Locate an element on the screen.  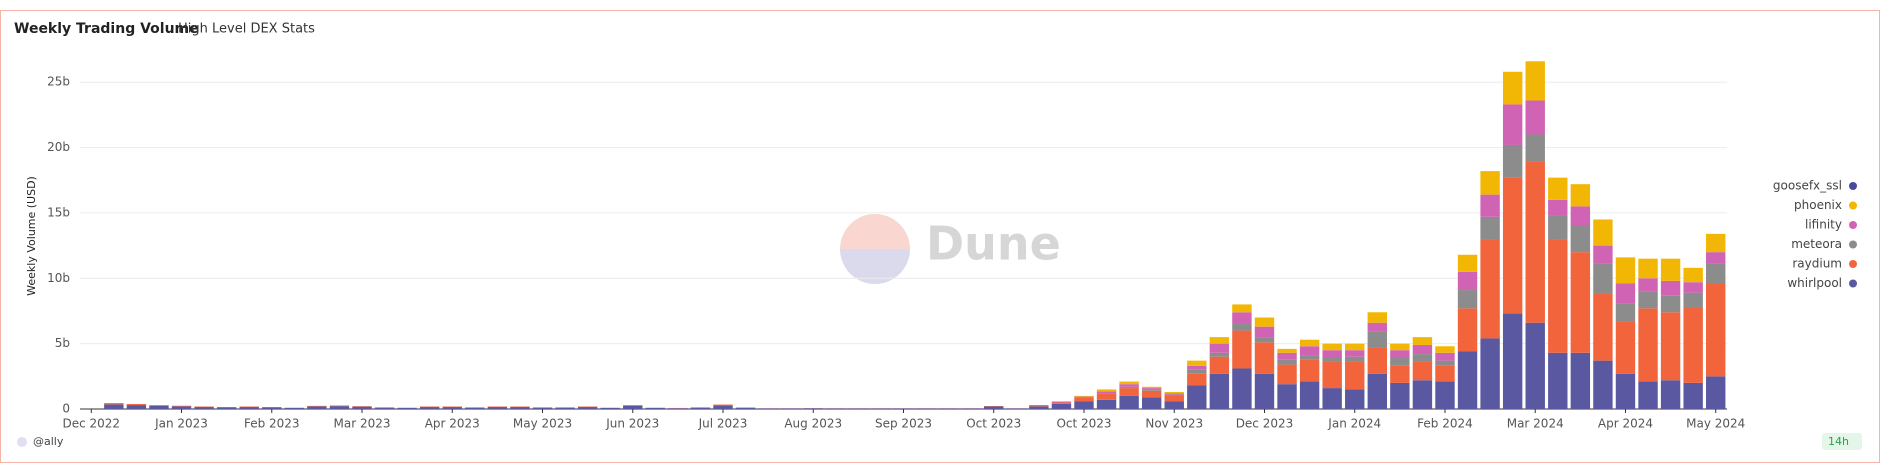
x-tick-label: Jan 2024 is located at coordinates (1354, 424).